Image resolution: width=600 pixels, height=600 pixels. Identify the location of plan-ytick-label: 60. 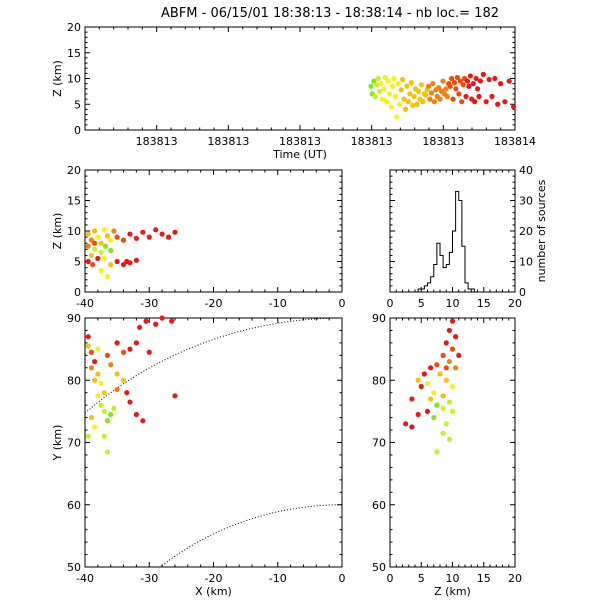
(74, 505).